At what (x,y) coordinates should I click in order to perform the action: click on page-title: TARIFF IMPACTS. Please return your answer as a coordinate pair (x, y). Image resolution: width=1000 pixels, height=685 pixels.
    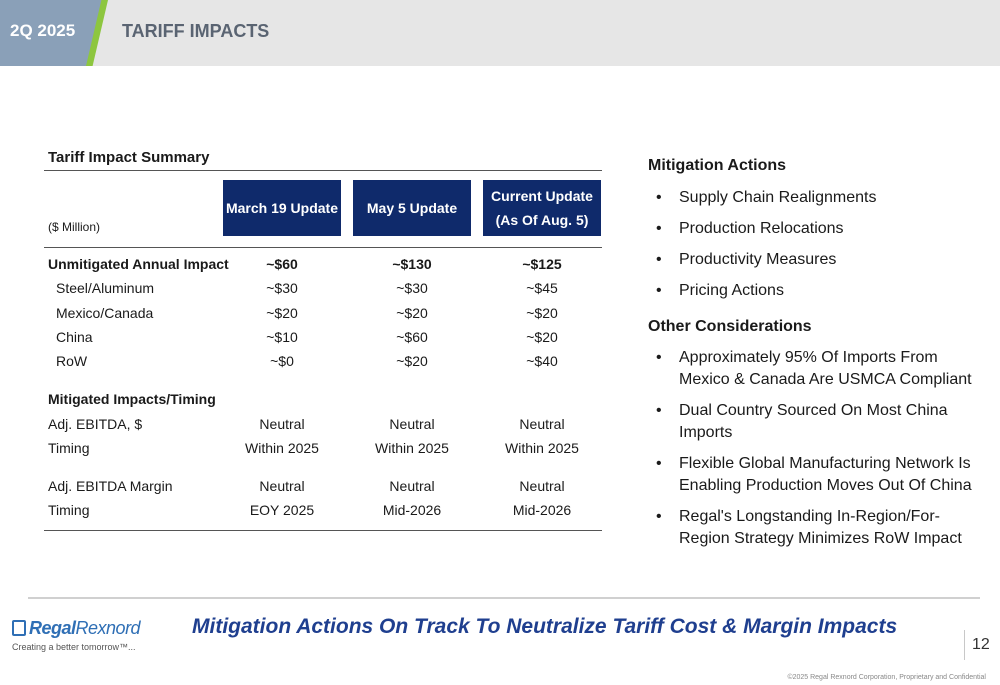
    Looking at the image, I should click on (196, 31).